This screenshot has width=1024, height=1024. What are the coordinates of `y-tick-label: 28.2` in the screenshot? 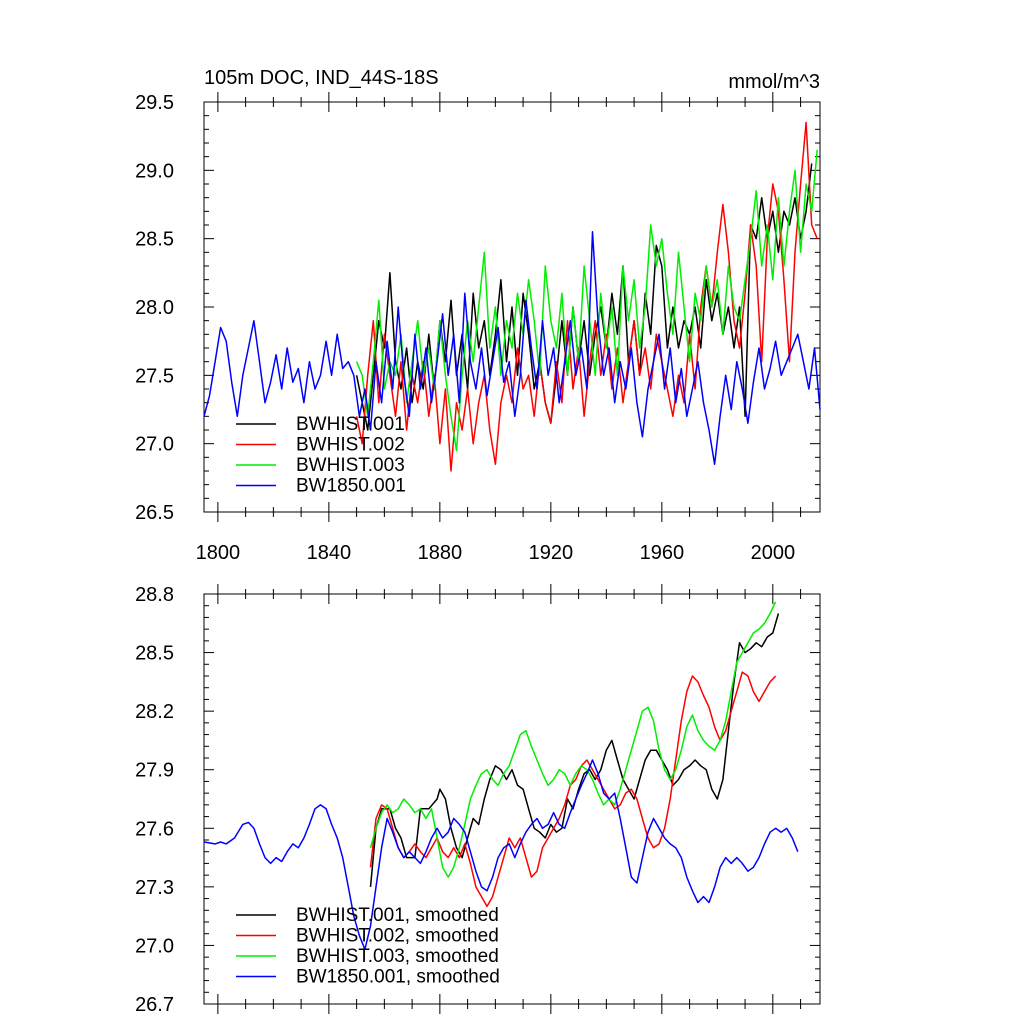 It's located at (154, 712).